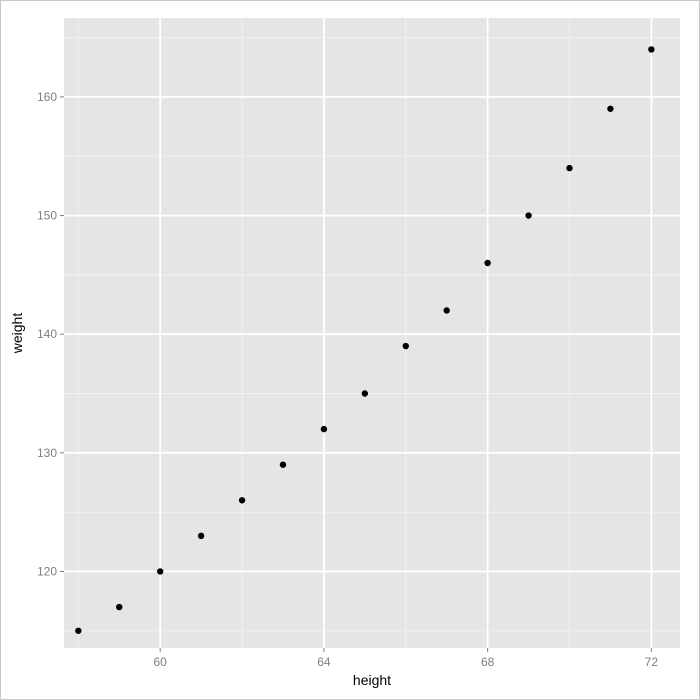 The width and height of the screenshot is (700, 700). Describe the element at coordinates (47, 97) in the screenshot. I see `y-tick-label: 160` at that location.